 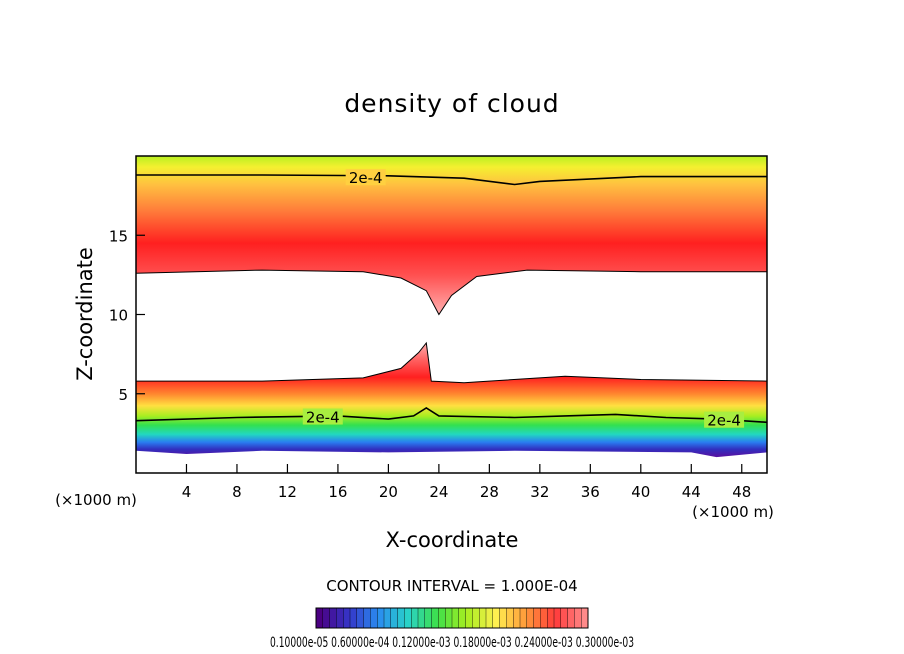 What do you see at coordinates (640, 492) in the screenshot?
I see `x-tick-label: 40` at bounding box center [640, 492].